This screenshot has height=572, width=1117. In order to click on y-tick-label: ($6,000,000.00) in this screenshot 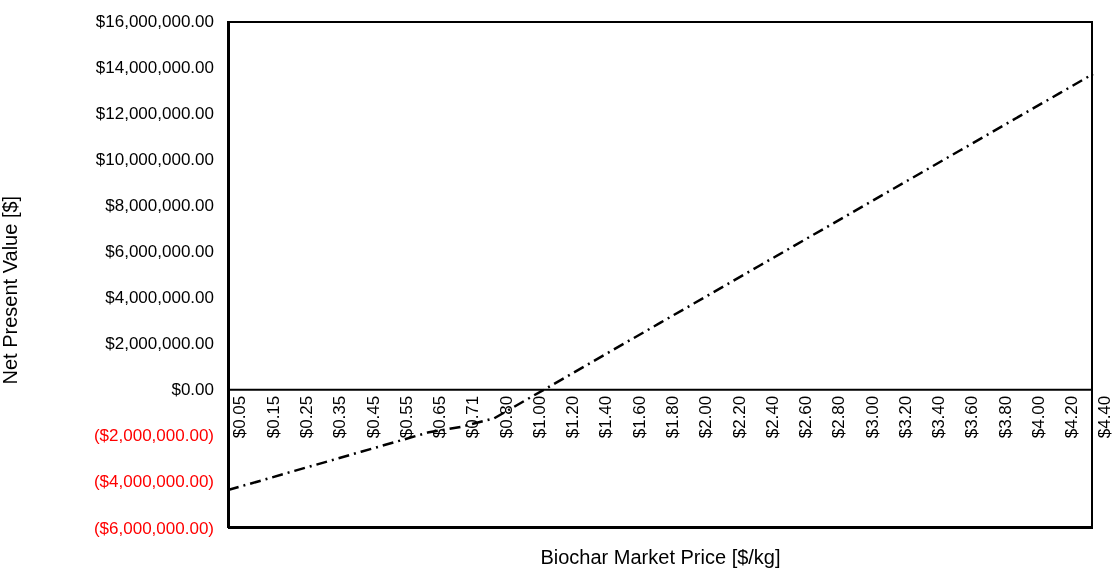, I will do `click(153, 528)`.